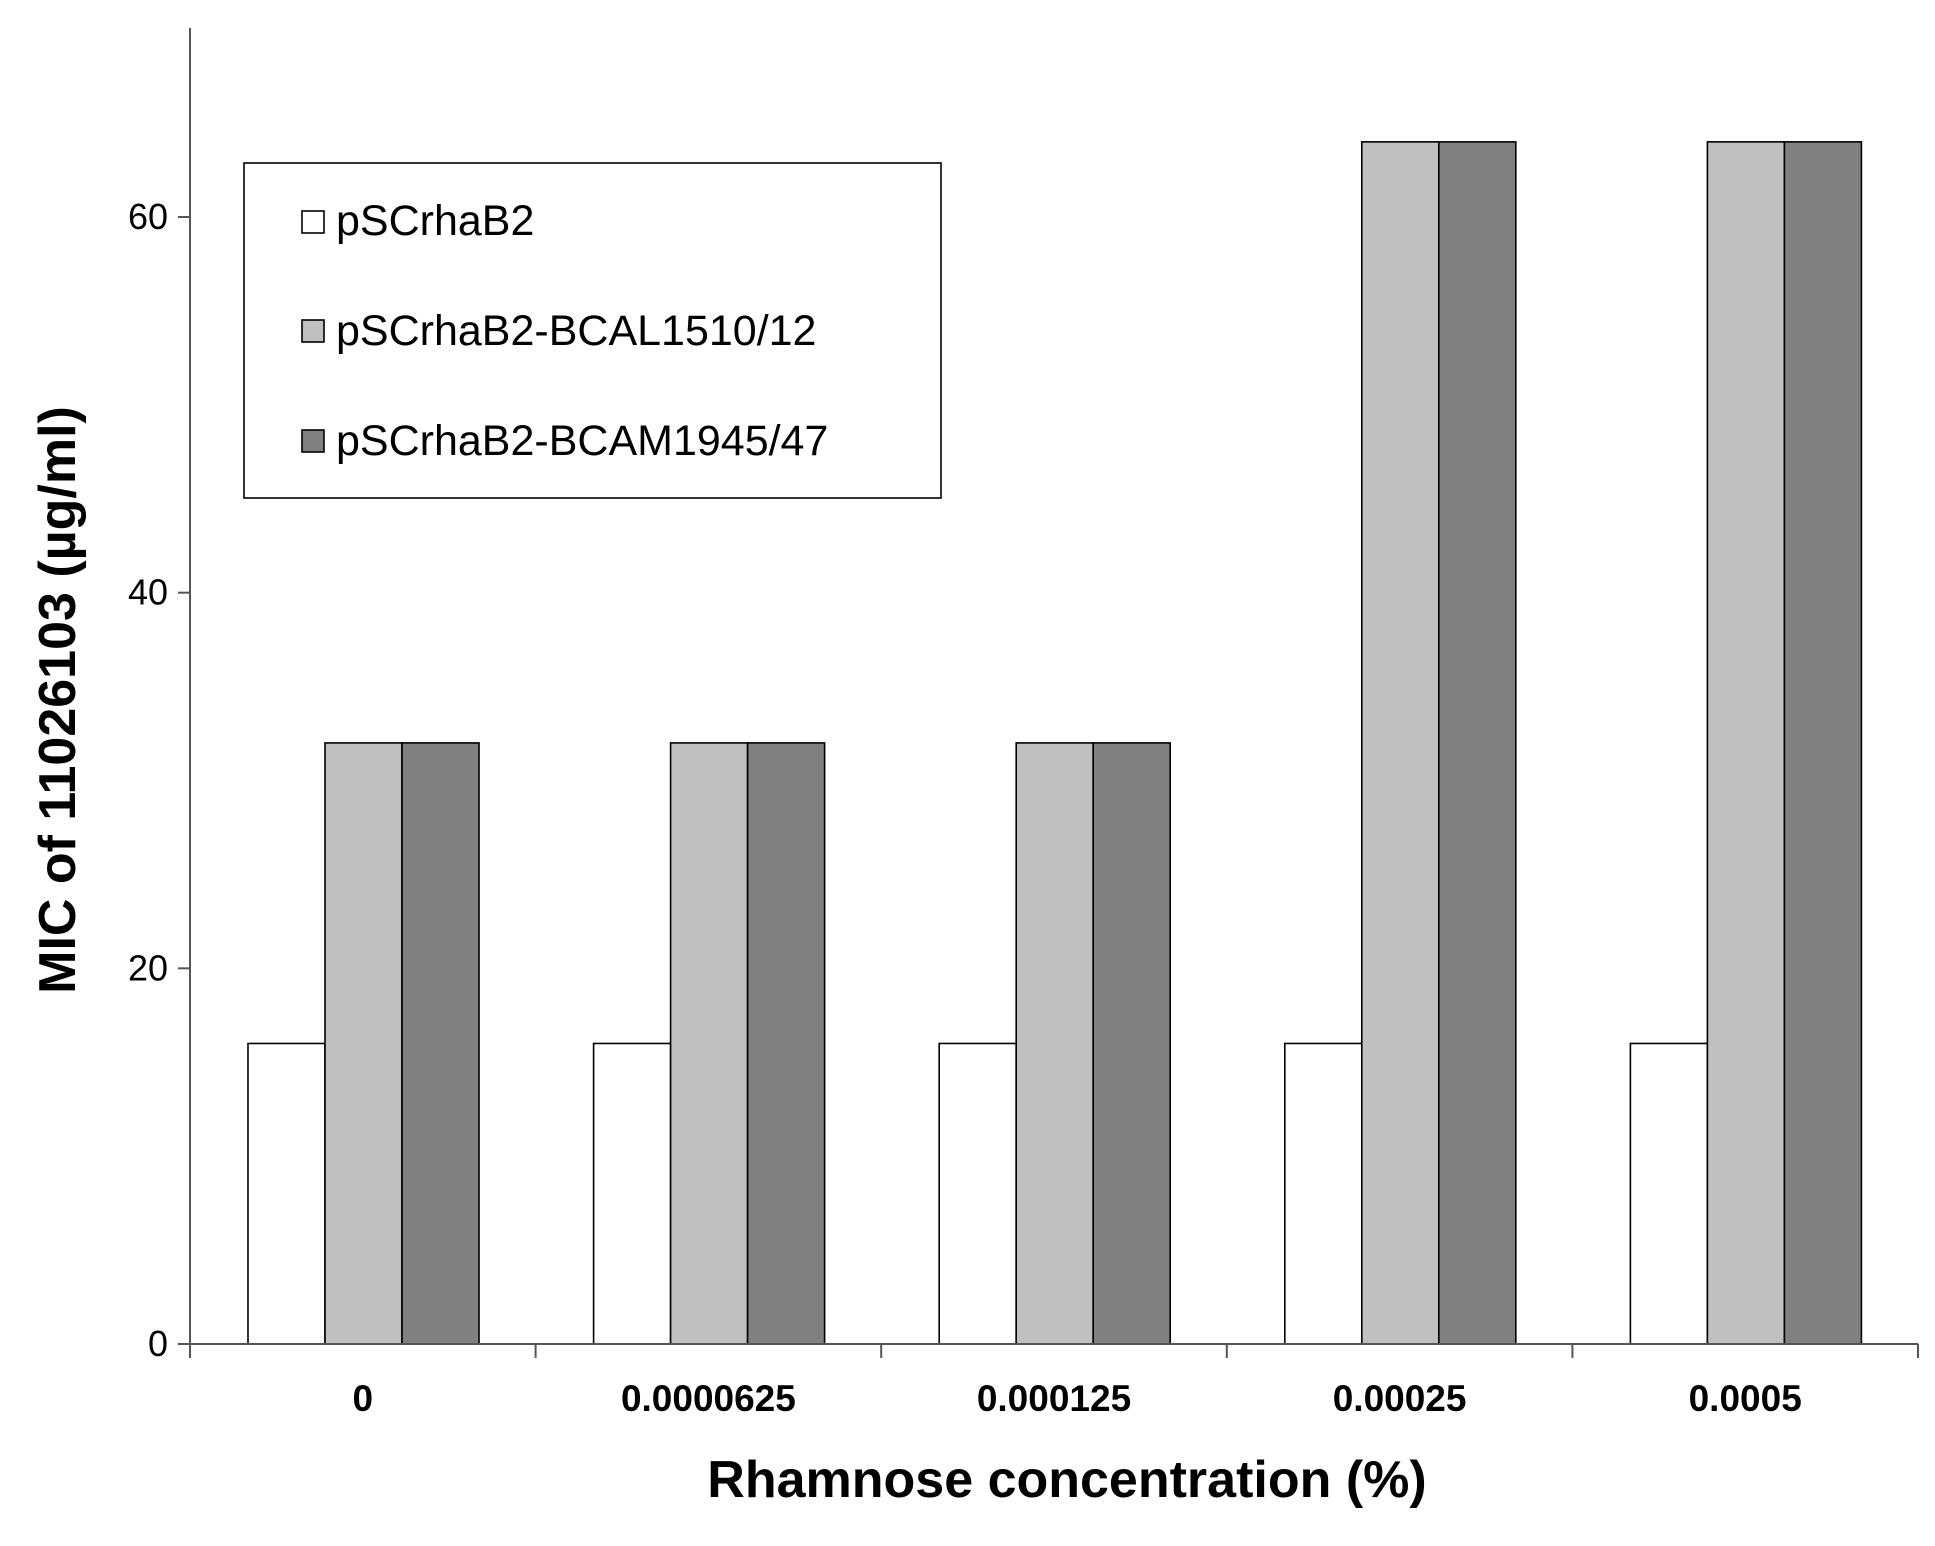 The width and height of the screenshot is (1935, 1546). What do you see at coordinates (148, 967) in the screenshot?
I see `y-tick-label-20: 20` at bounding box center [148, 967].